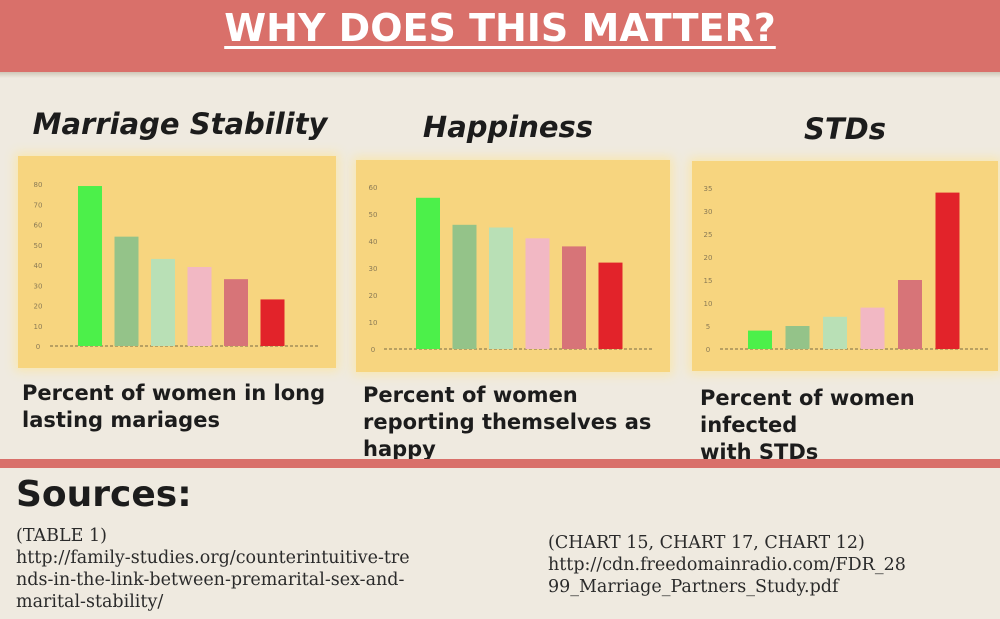 This screenshot has width=1000, height=619. I want to click on chart-happiness: 0 10 20 30 40 50 60, so click(510, 269).